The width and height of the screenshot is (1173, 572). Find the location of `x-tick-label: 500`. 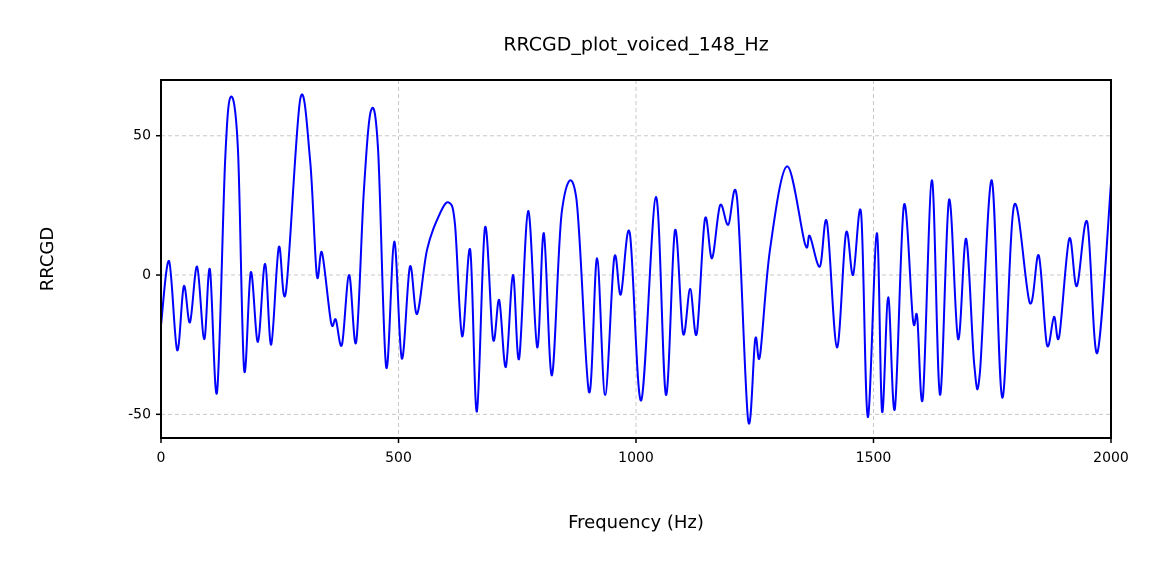

x-tick-label: 500 is located at coordinates (398, 458).